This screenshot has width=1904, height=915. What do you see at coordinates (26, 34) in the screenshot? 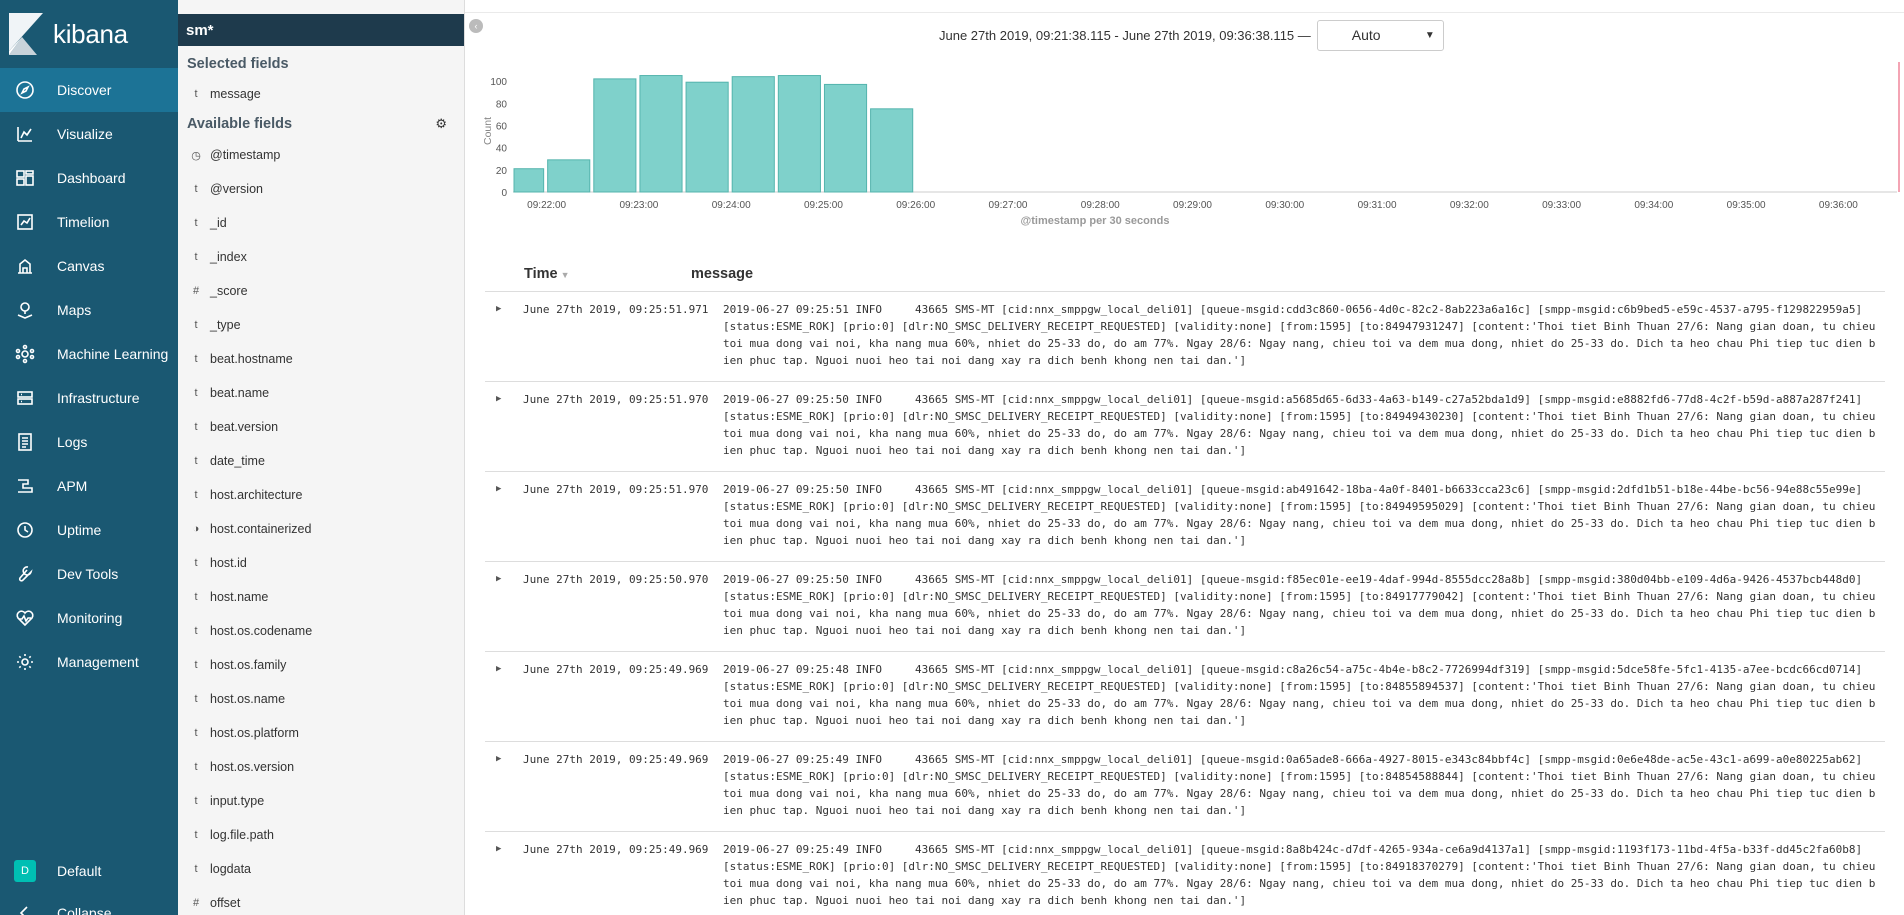
I see `kibana-logo-icon` at bounding box center [26, 34].